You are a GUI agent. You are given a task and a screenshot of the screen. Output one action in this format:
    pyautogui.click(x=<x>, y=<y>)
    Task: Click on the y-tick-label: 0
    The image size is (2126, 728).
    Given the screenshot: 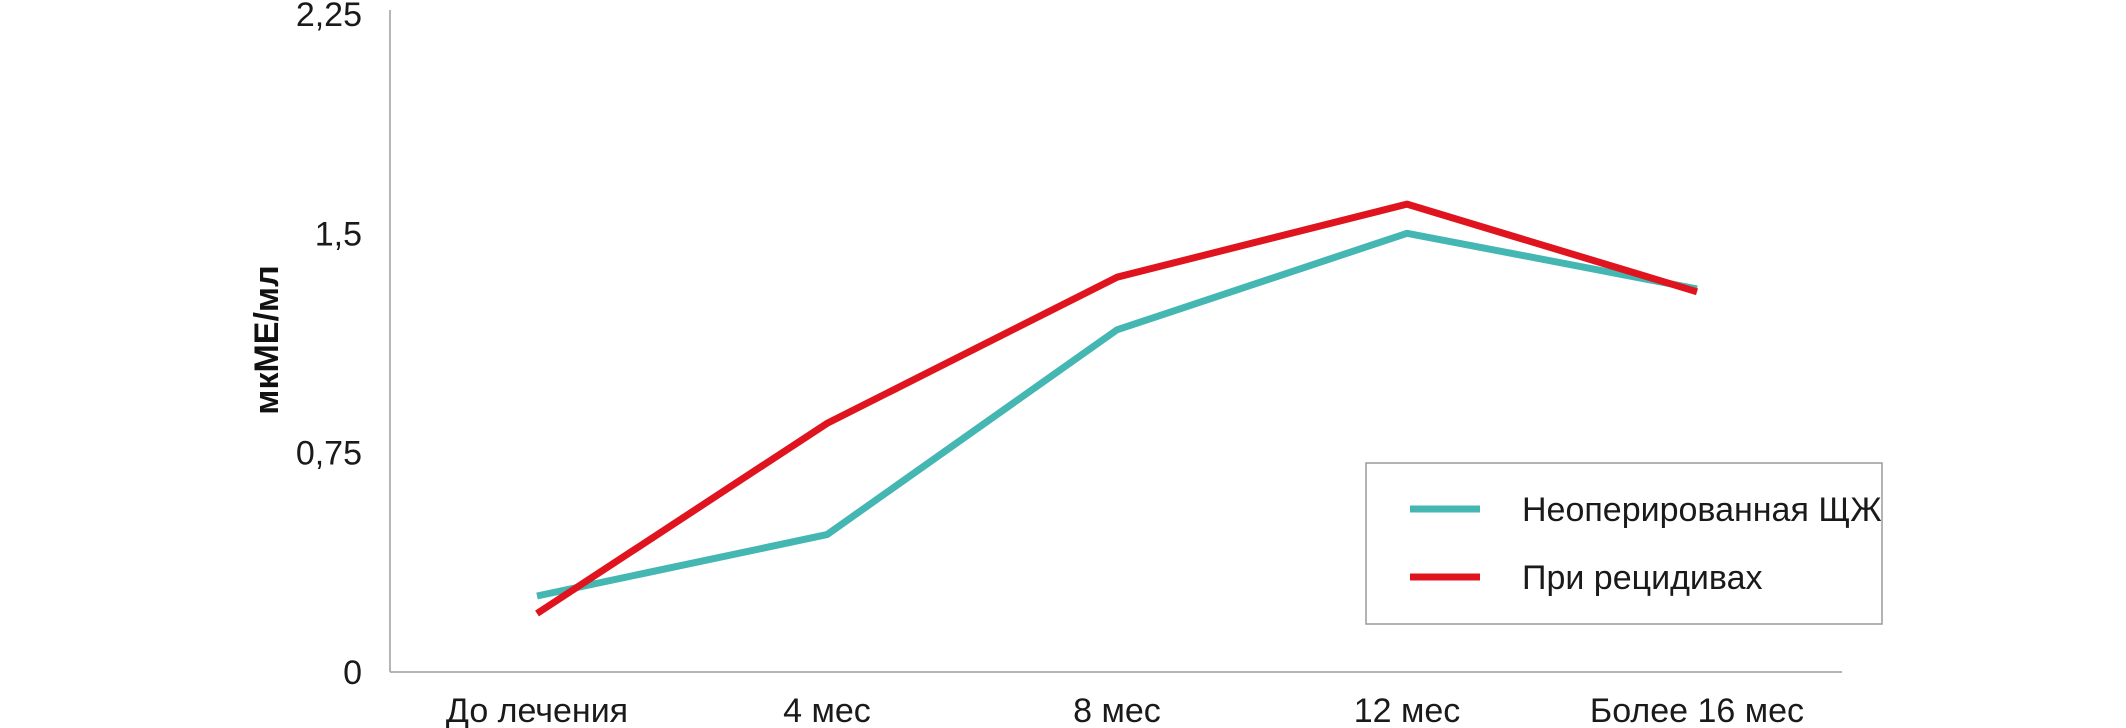 What is the action you would take?
    pyautogui.click(x=352, y=673)
    